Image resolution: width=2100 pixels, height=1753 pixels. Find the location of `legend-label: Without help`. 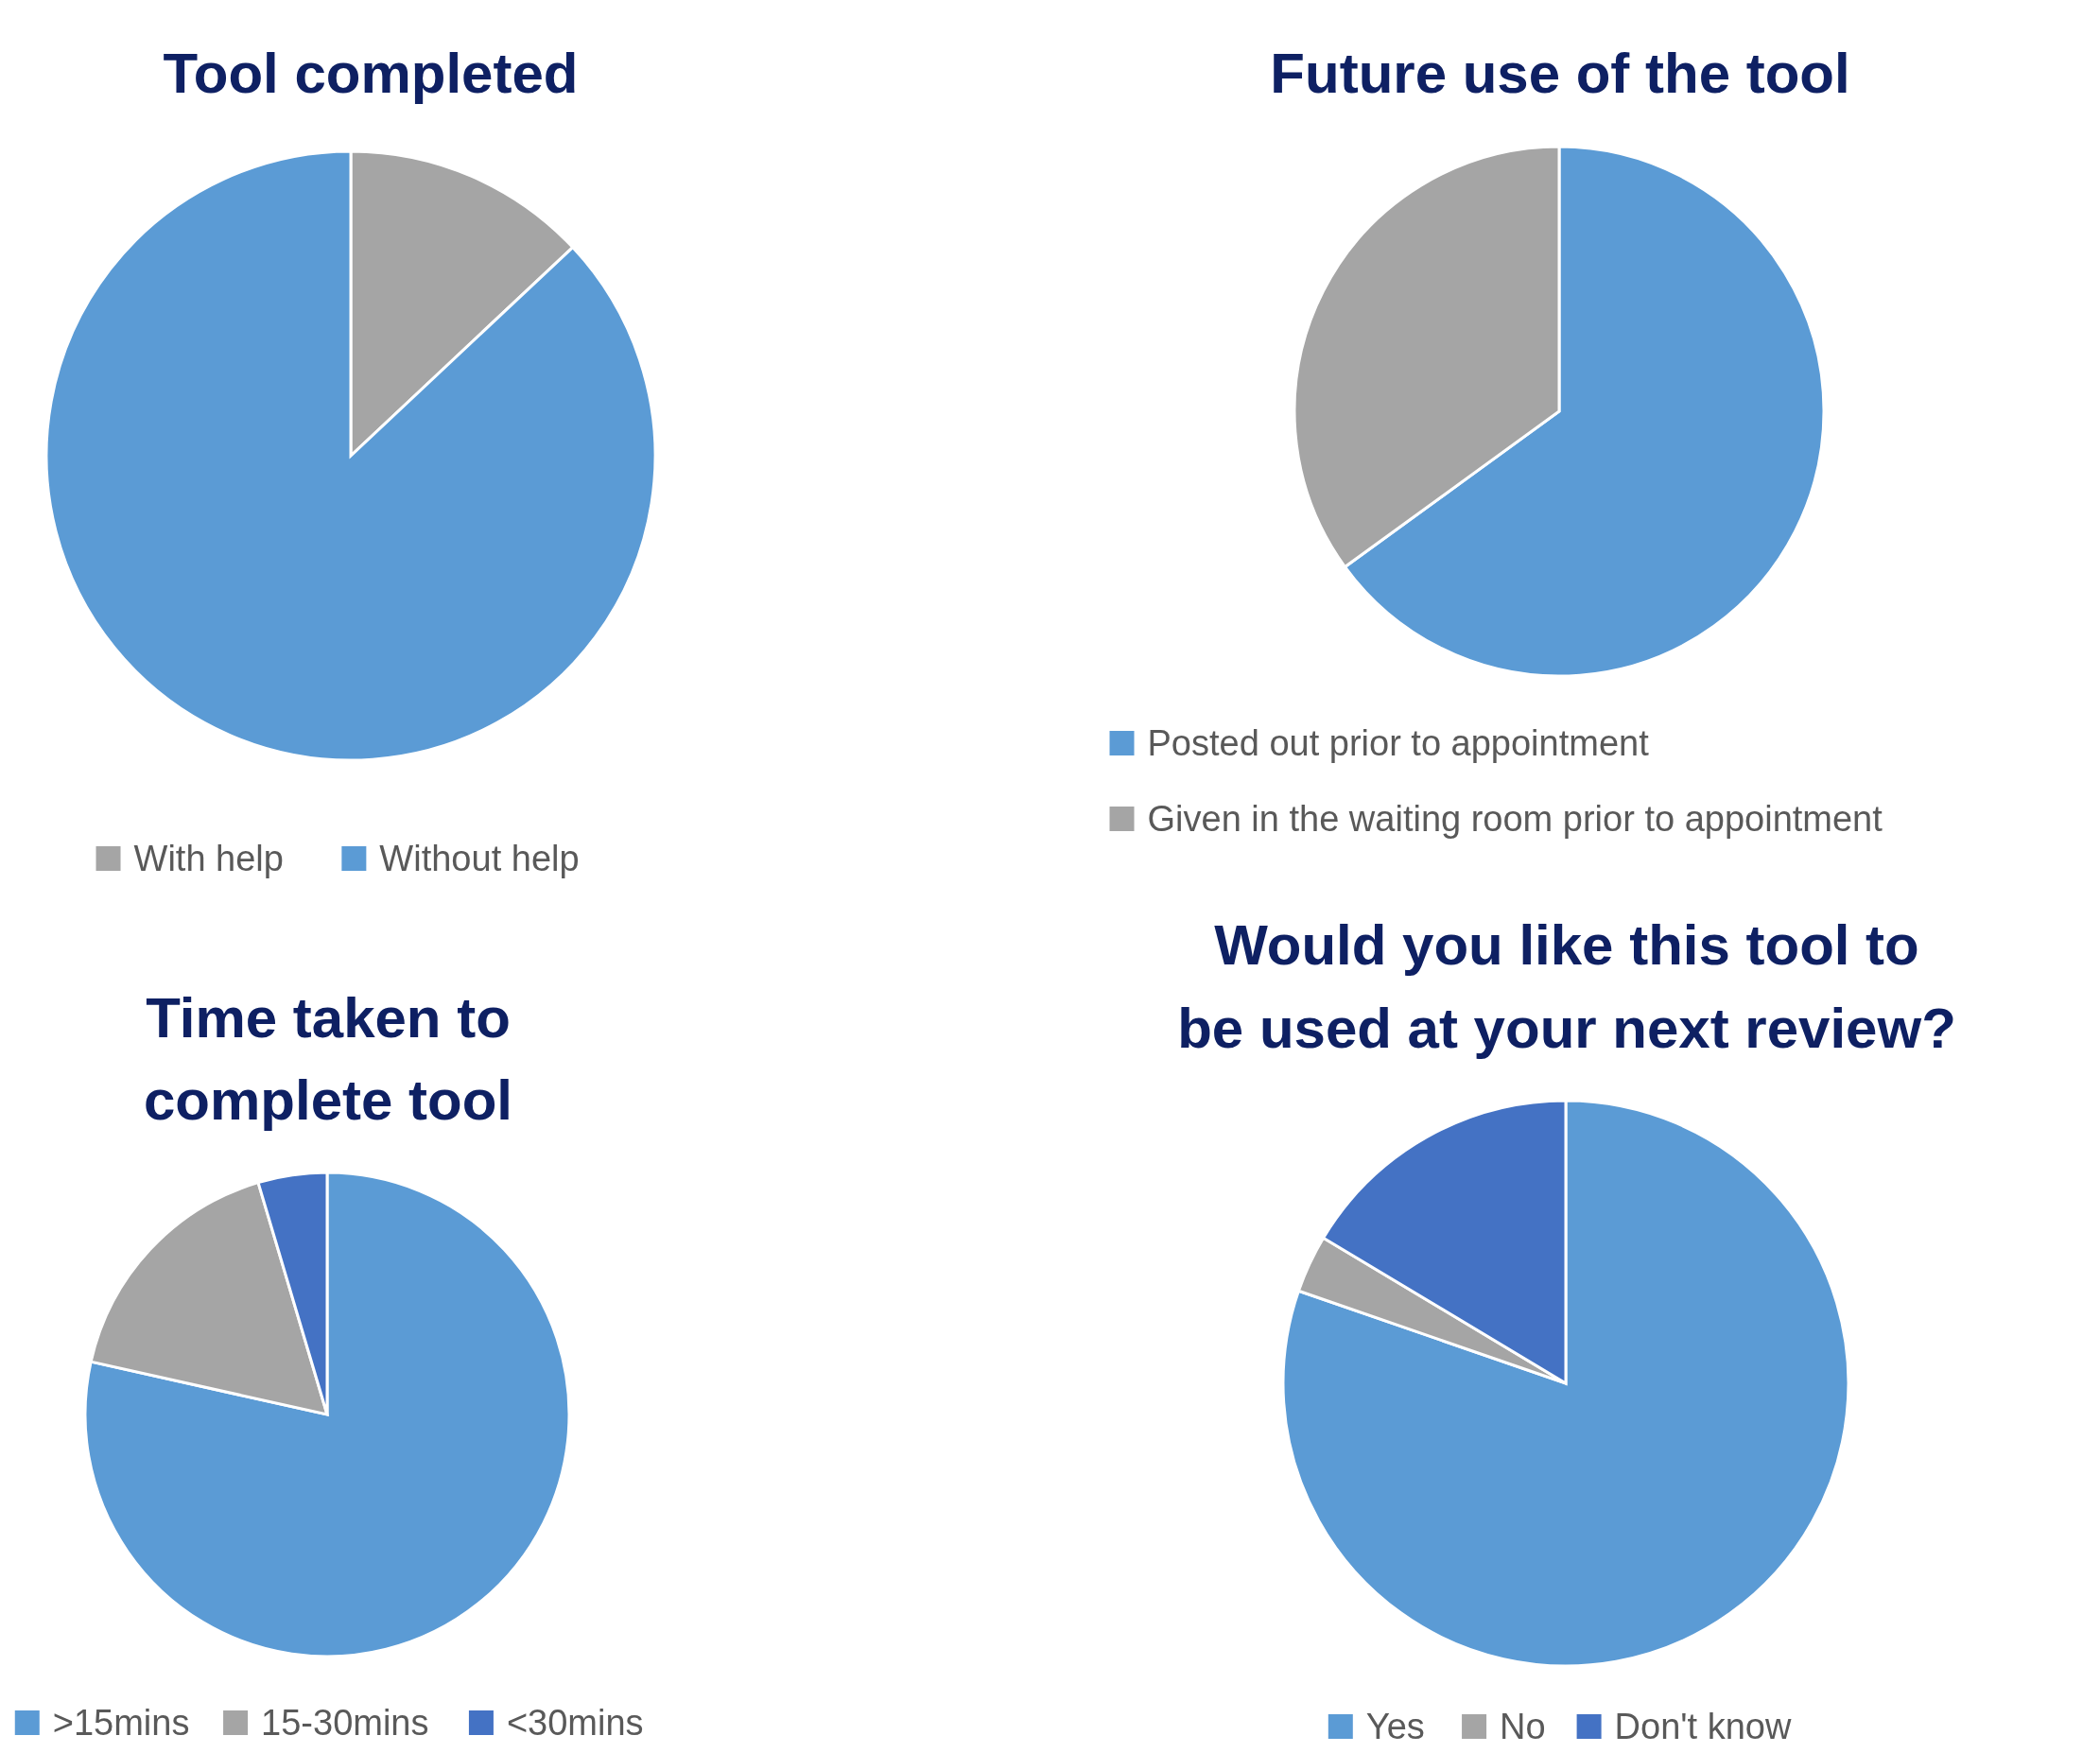

legend-label: Without help is located at coordinates (480, 859).